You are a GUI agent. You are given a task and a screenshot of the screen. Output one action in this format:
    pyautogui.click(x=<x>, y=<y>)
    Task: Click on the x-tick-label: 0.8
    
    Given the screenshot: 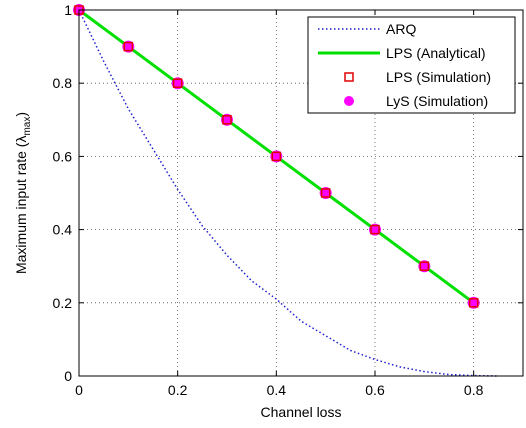 What is the action you would take?
    pyautogui.click(x=474, y=390)
    